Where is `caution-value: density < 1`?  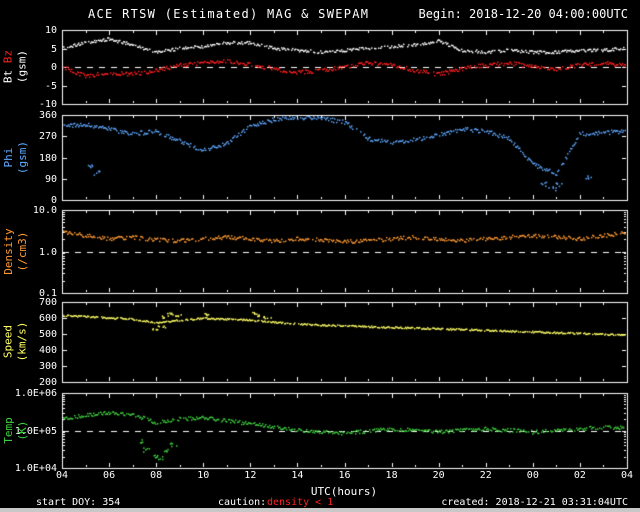
caution-value: density < 1 is located at coordinates (300, 502).